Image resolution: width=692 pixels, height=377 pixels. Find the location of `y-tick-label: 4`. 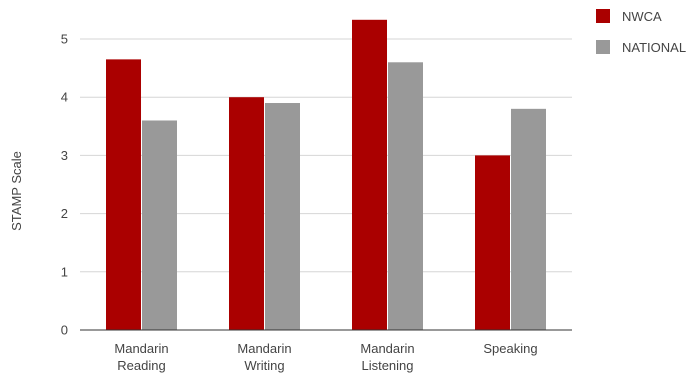

y-tick-label: 4 is located at coordinates (64, 97).